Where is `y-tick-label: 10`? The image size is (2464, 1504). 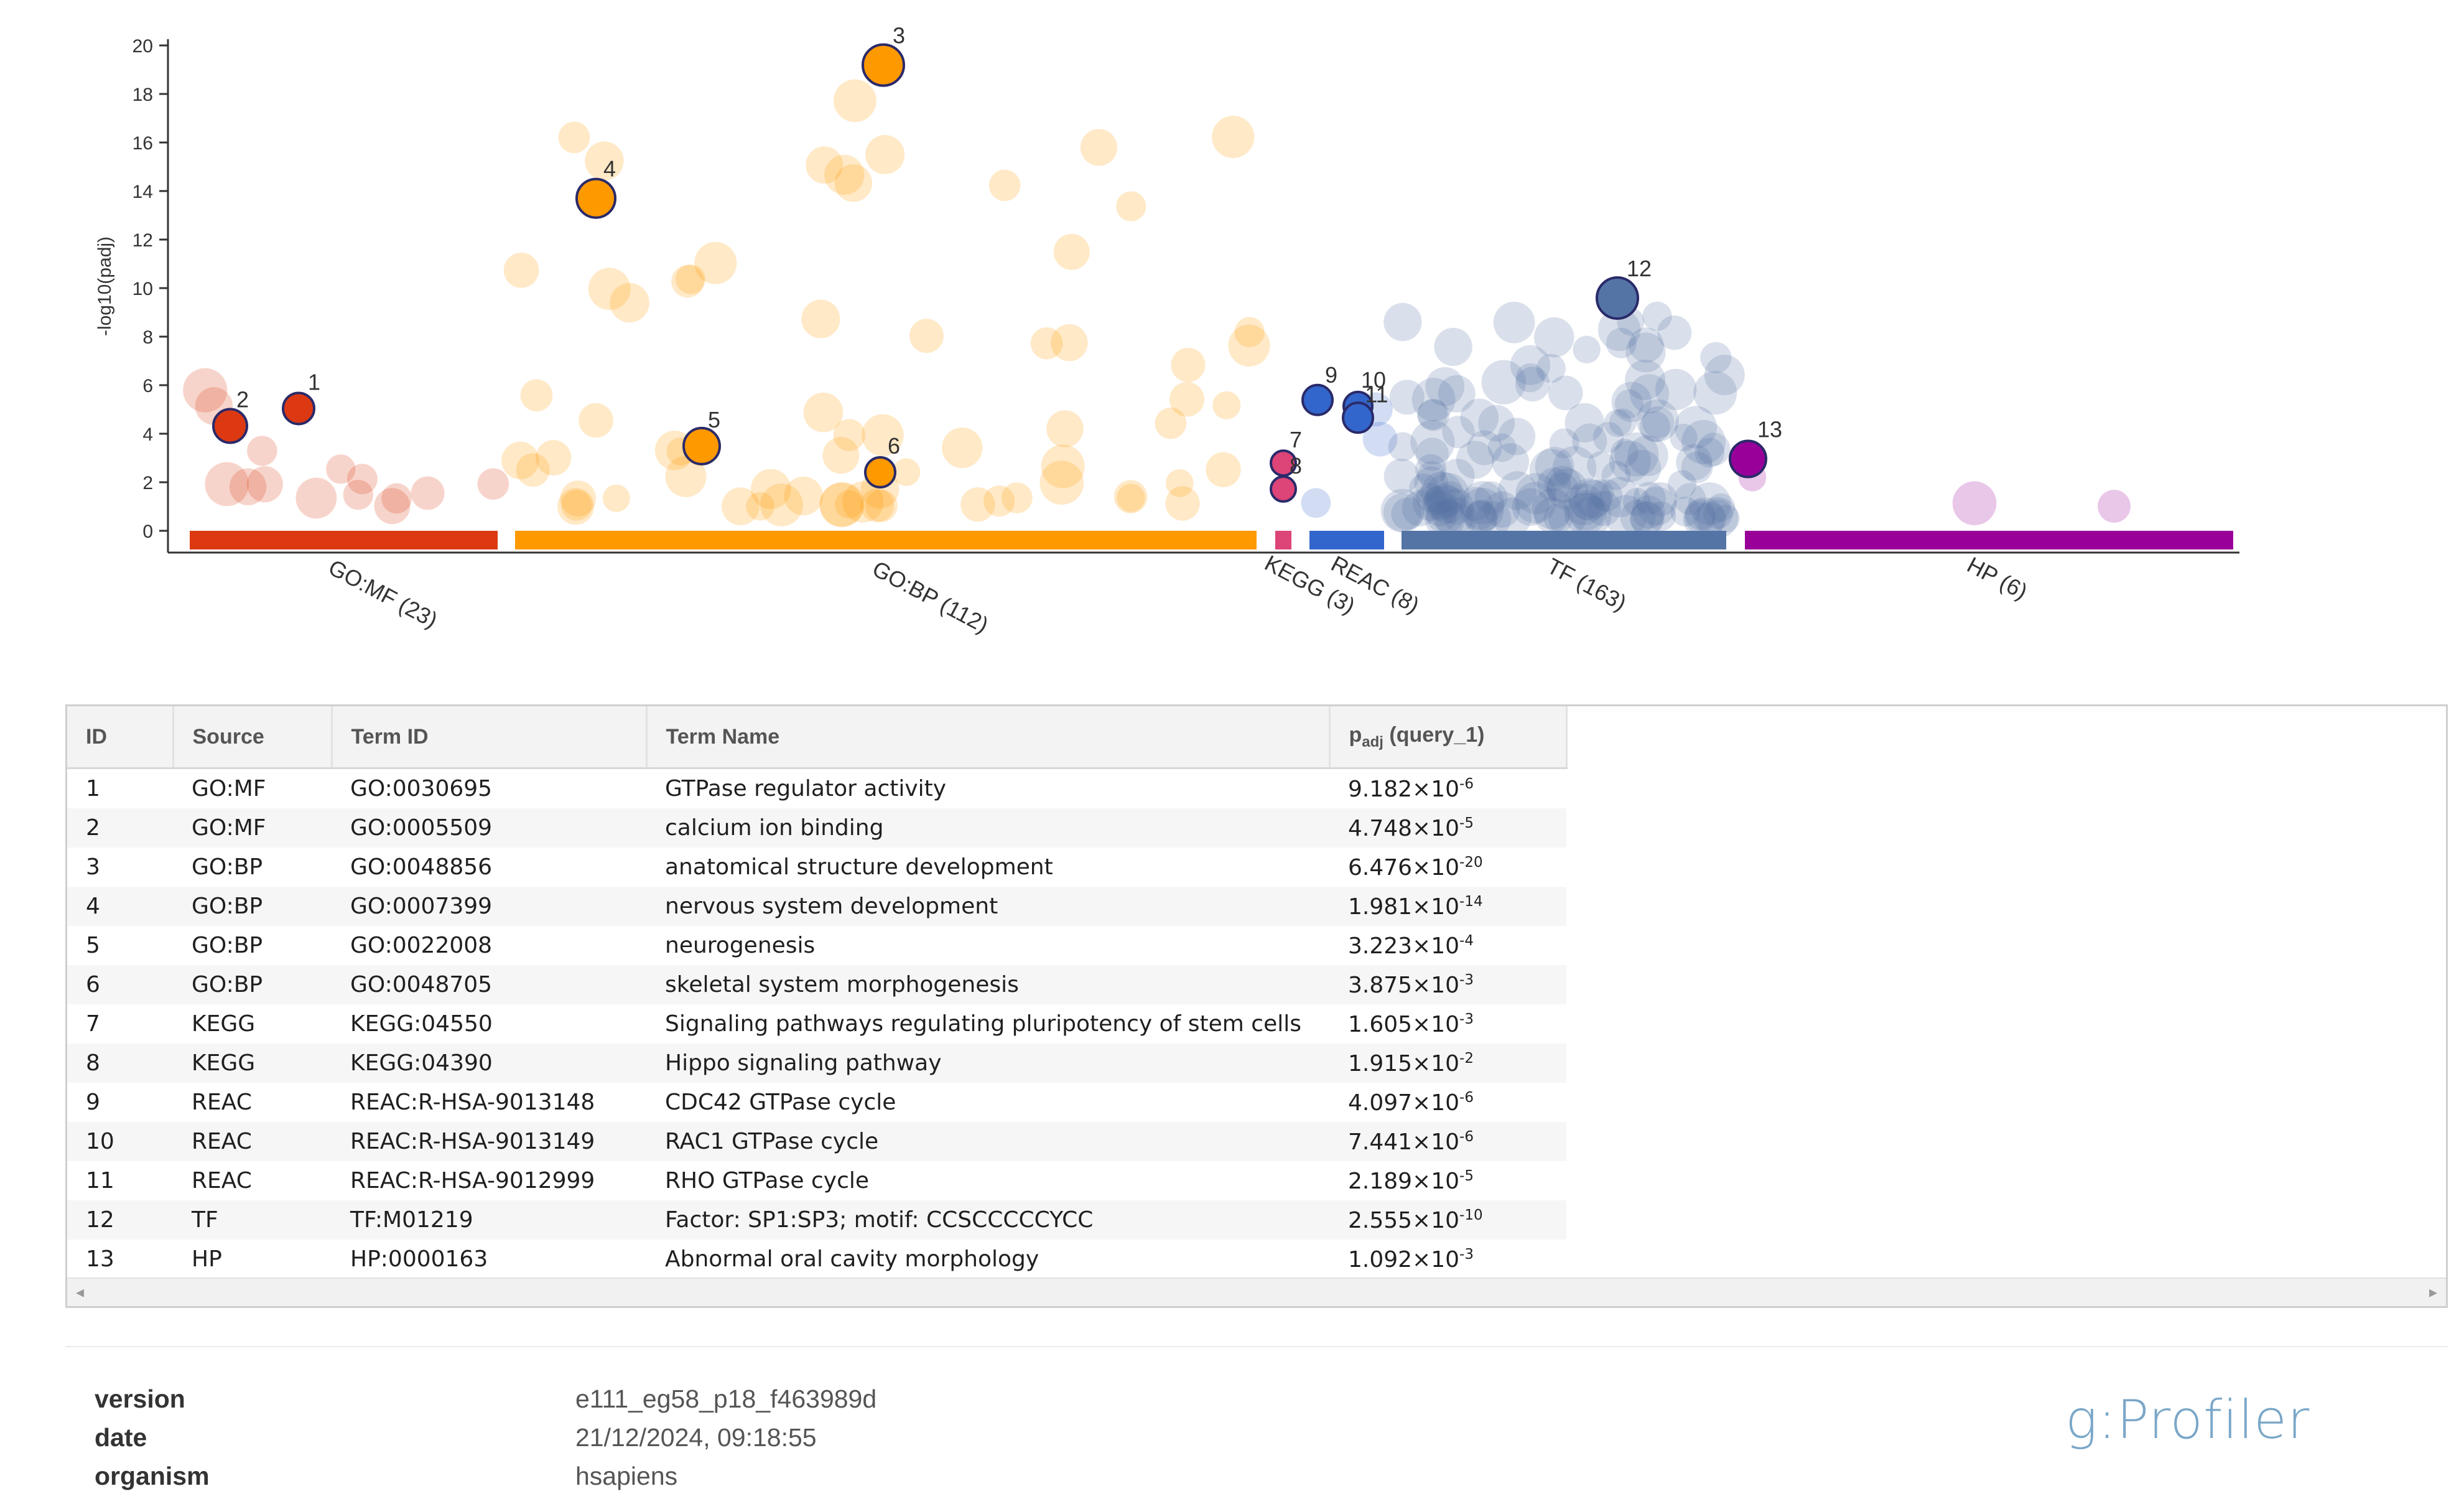 y-tick-label: 10 is located at coordinates (142, 289).